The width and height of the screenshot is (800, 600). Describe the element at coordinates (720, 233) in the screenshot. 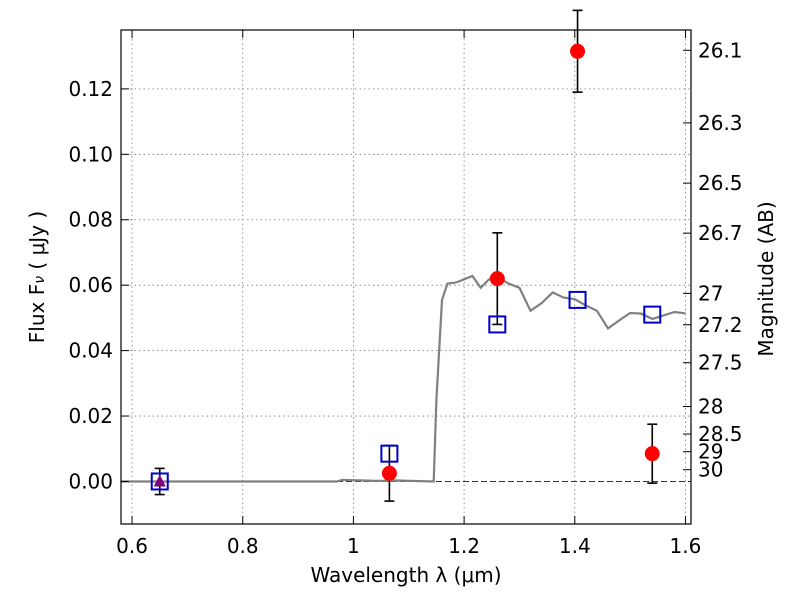

I see `y2-tick-label: 26.7` at that location.